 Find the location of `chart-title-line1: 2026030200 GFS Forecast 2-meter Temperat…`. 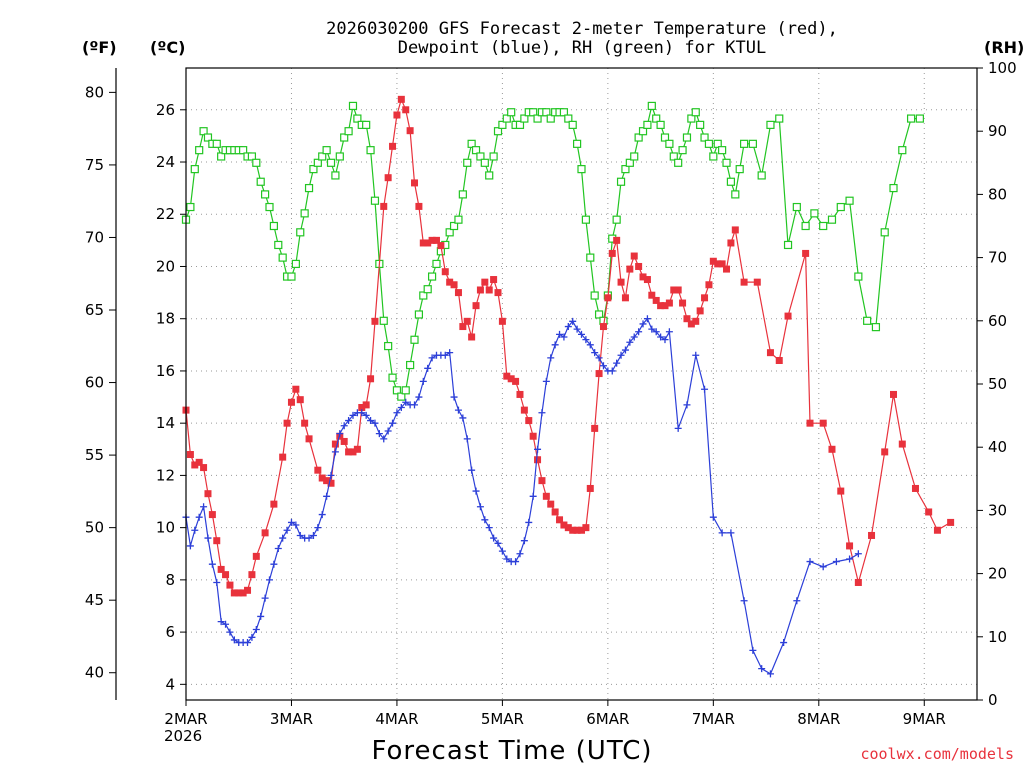

chart-title-line1: 2026030200 GFS Forecast 2-meter Temperat… is located at coordinates (582, 29).